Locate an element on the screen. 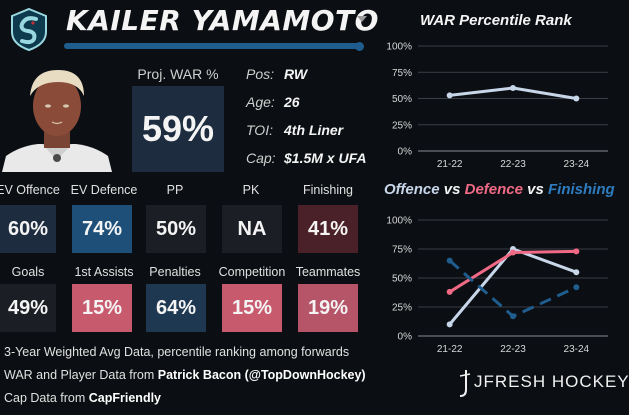 The height and width of the screenshot is (415, 629). stat-label-finishing: Finishing is located at coordinates (328, 190).